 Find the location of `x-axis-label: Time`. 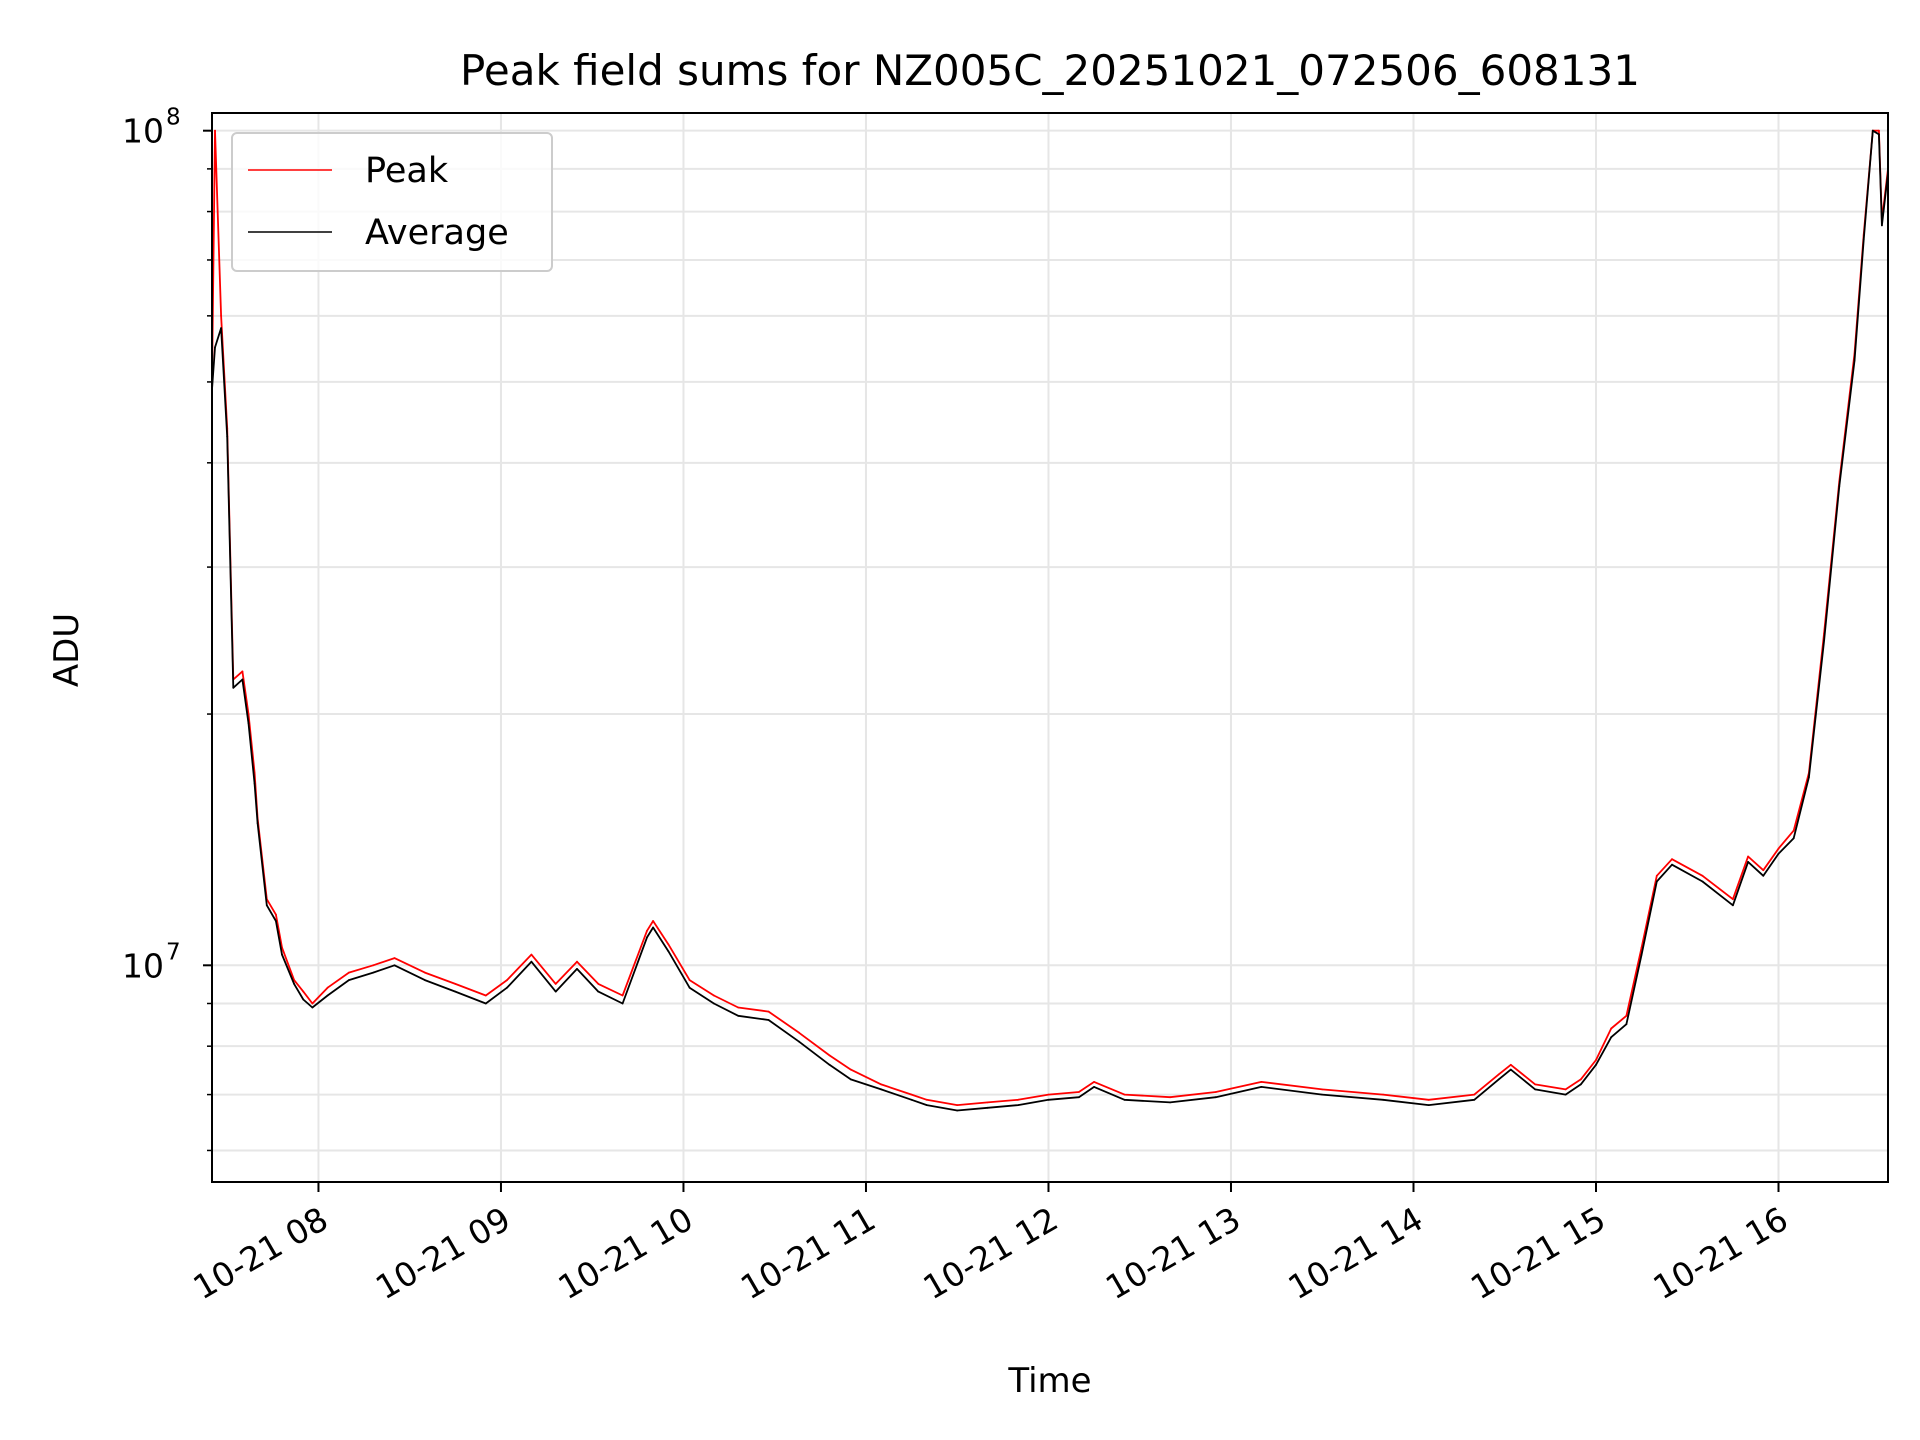

x-axis-label: Time is located at coordinates (1049, 1381).